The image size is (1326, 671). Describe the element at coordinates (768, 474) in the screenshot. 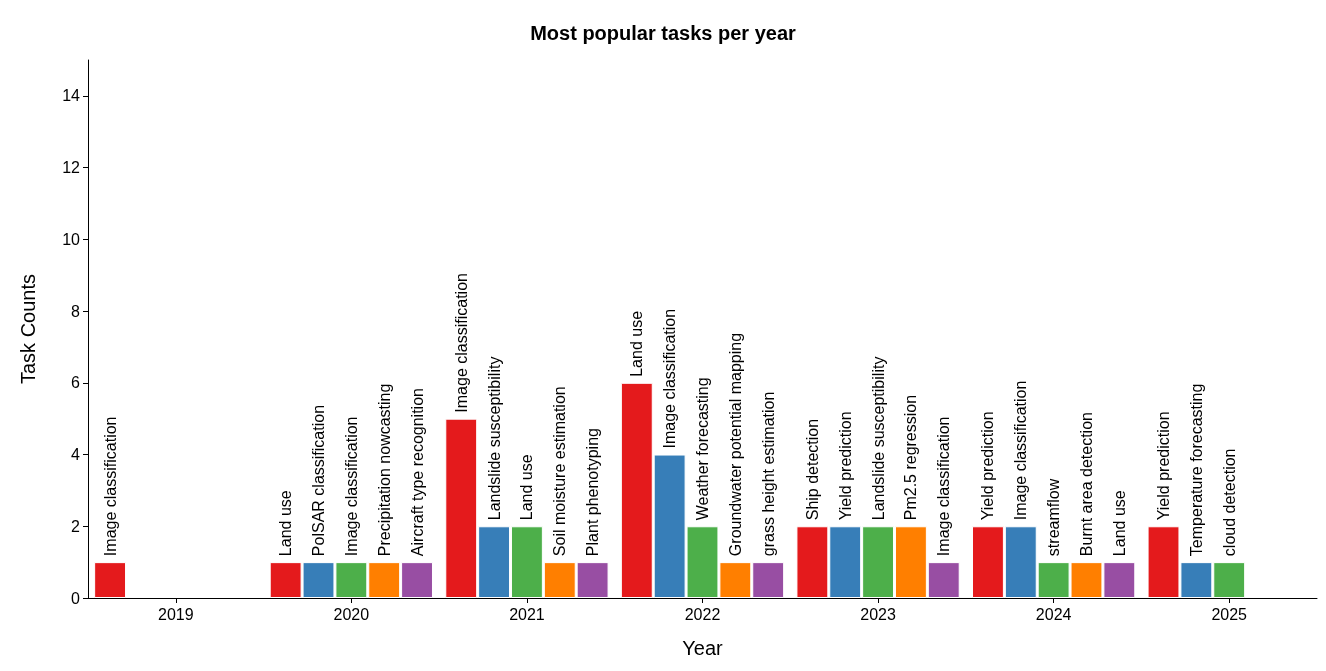

I see `data-label: grass height estimation` at that location.